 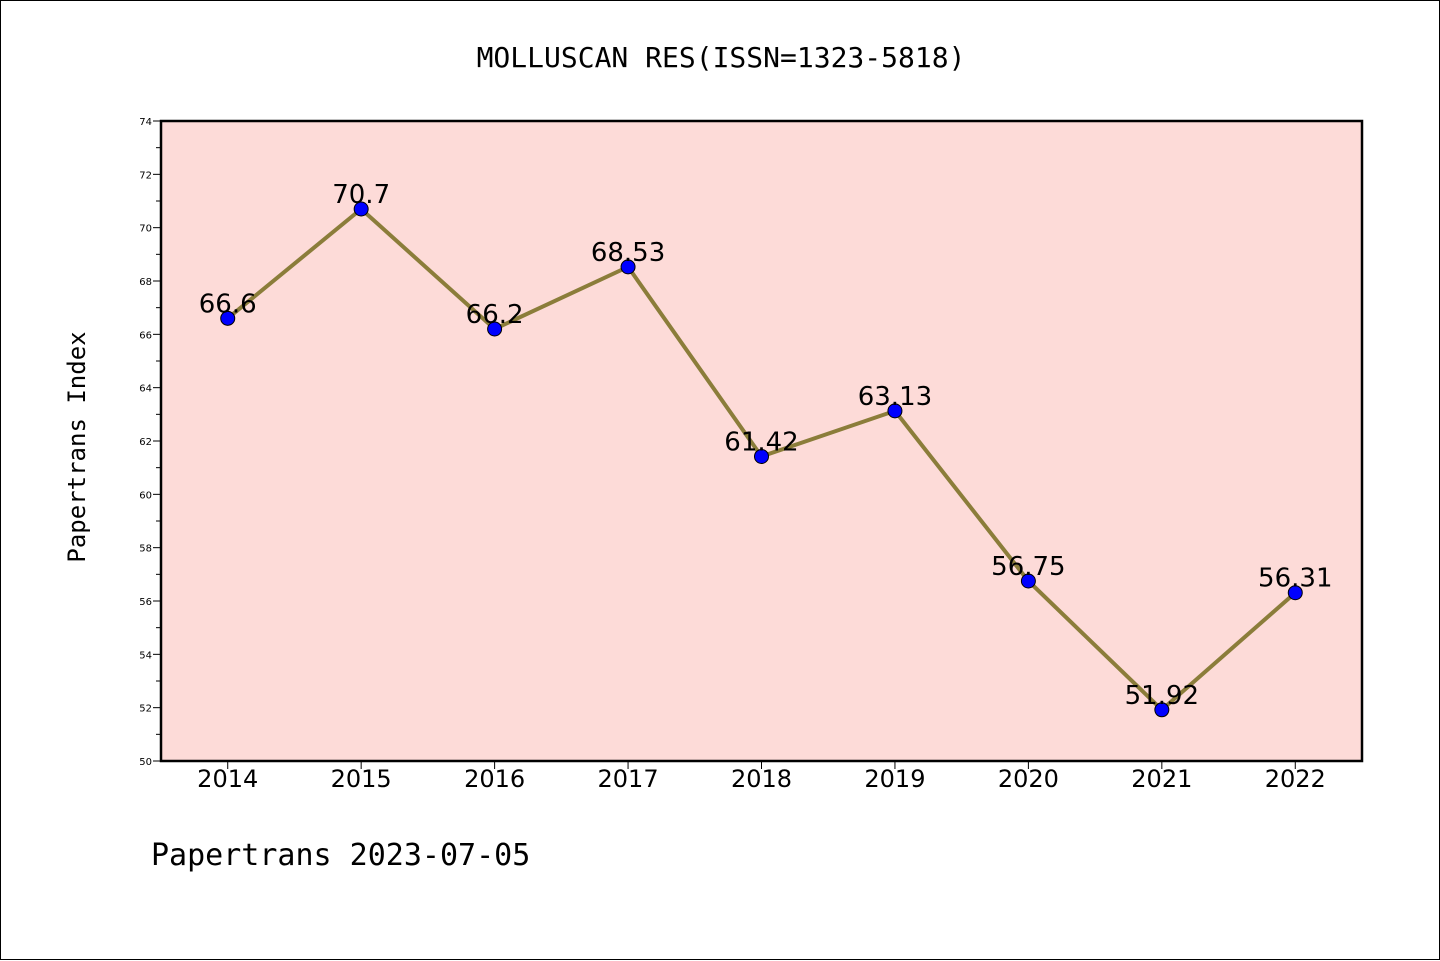 What do you see at coordinates (77, 446) in the screenshot?
I see `y-axis-label: Papertrans Index` at bounding box center [77, 446].